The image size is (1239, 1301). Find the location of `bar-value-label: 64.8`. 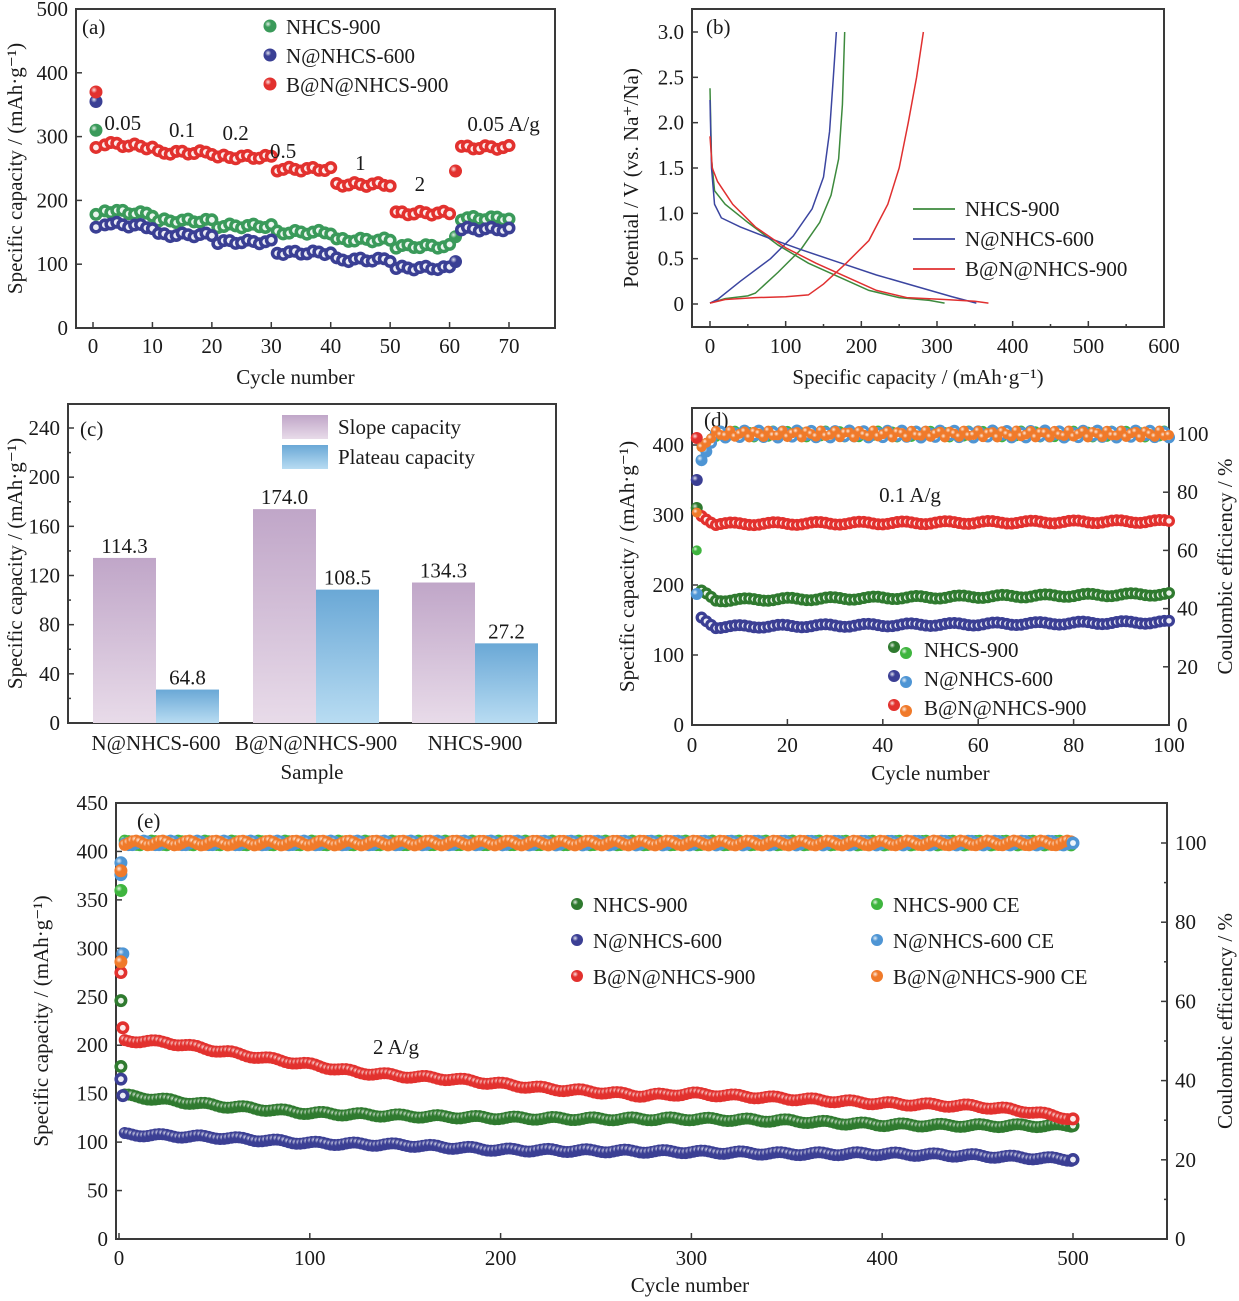

bar-value-label: 64.8 is located at coordinates (187, 678).